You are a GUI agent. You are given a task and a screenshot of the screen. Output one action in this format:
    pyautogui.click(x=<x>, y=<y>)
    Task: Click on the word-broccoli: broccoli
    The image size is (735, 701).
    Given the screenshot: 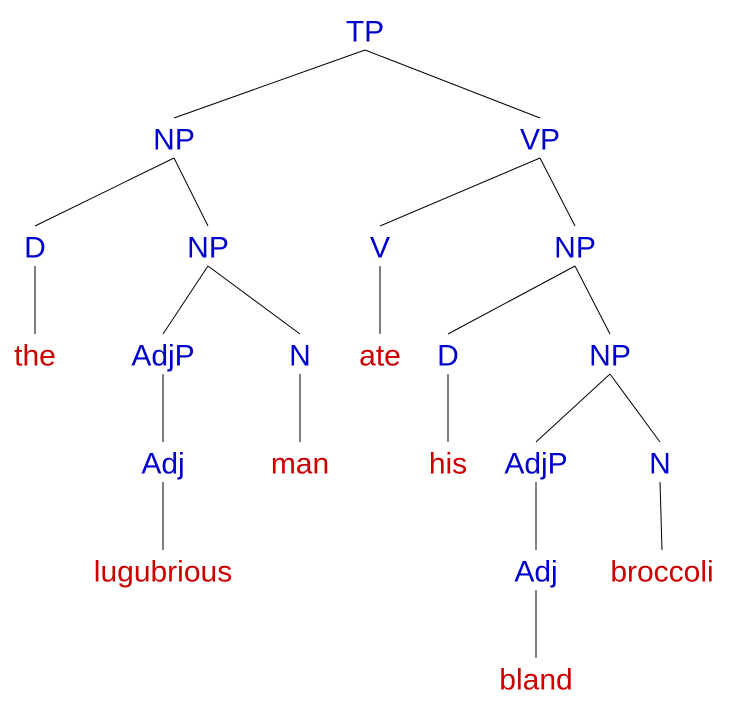 What is the action you would take?
    pyautogui.click(x=661, y=572)
    